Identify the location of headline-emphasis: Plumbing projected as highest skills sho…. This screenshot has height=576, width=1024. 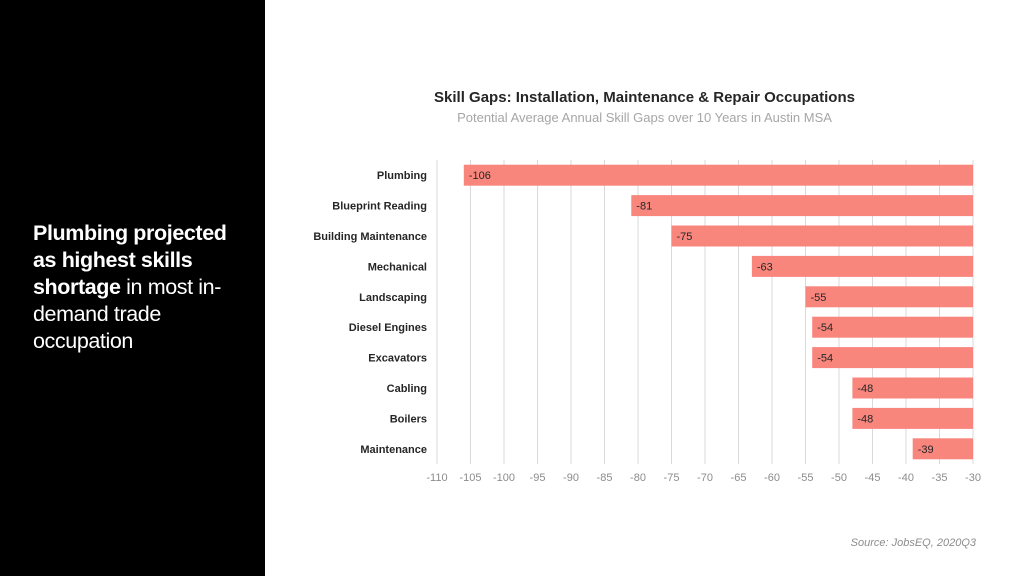
(130, 260).